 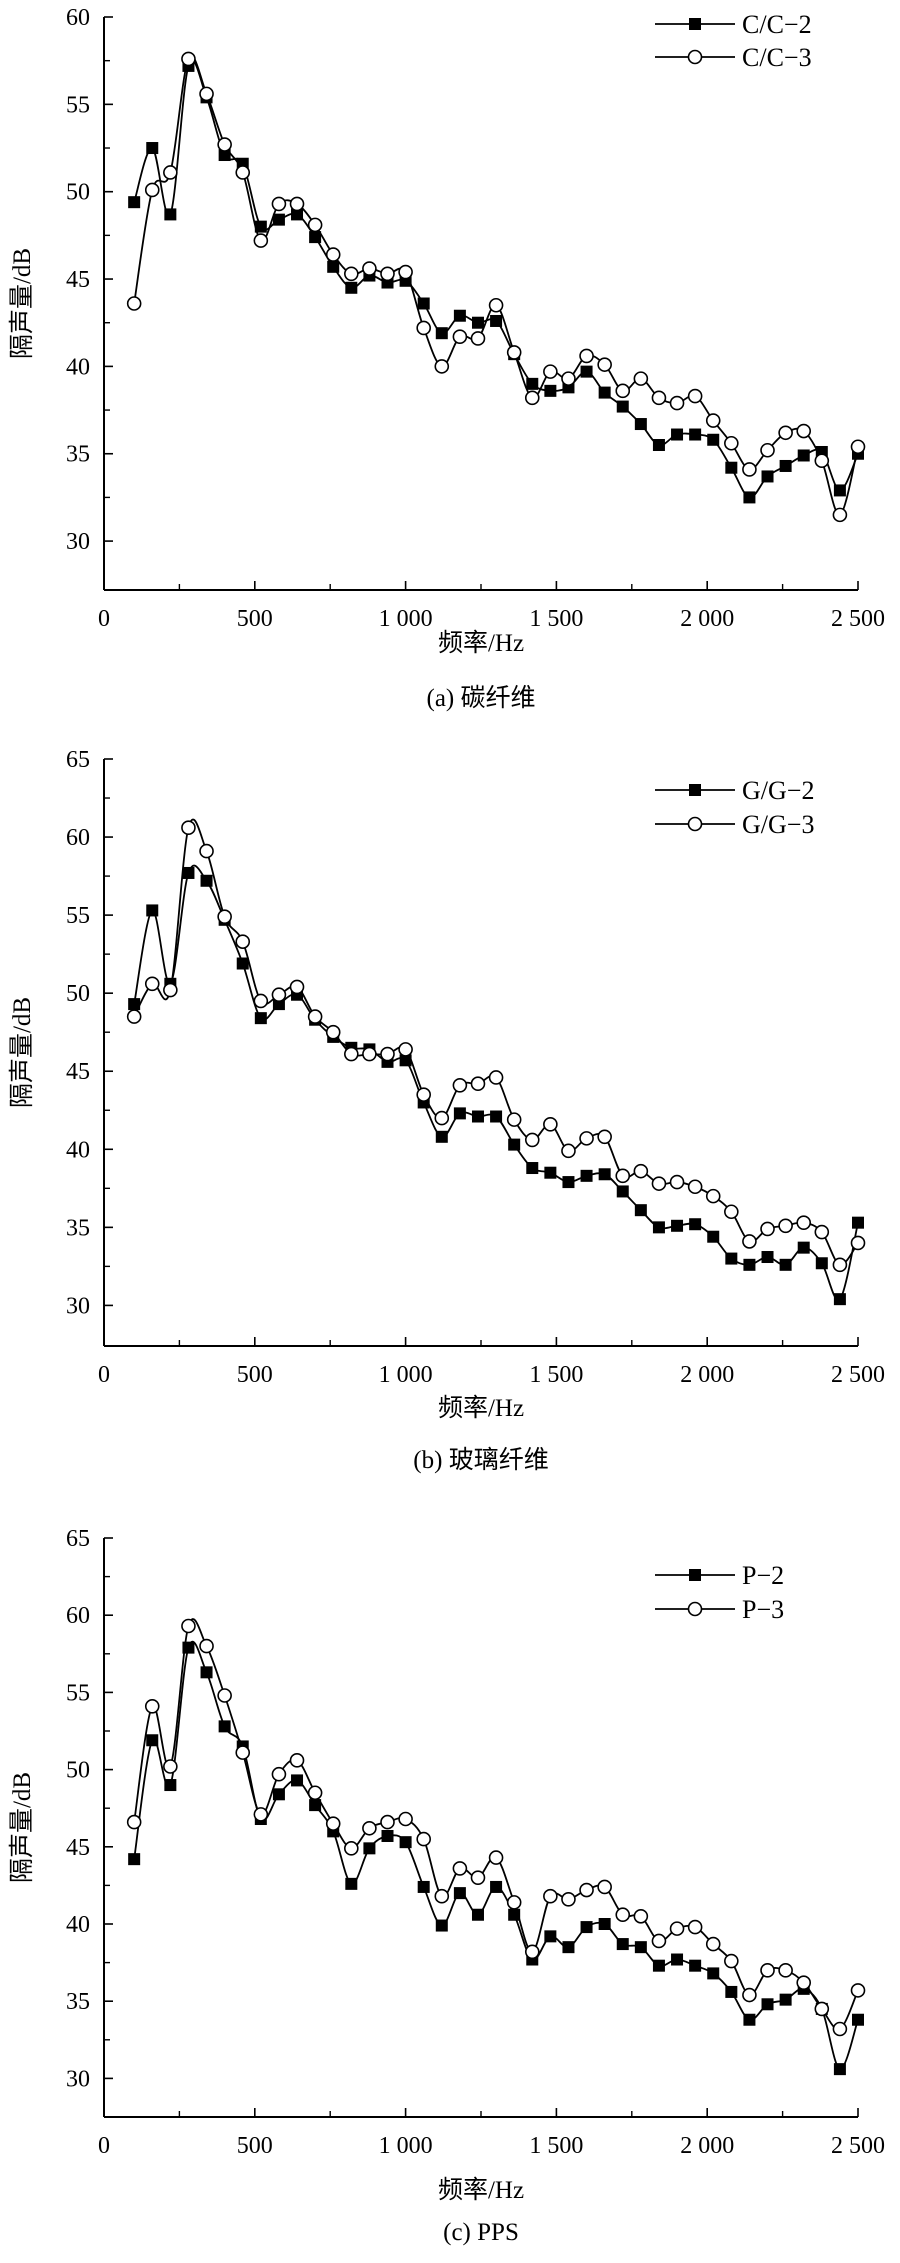 What do you see at coordinates (777, 24) in the screenshot?
I see `legend-label: C/C−2` at bounding box center [777, 24].